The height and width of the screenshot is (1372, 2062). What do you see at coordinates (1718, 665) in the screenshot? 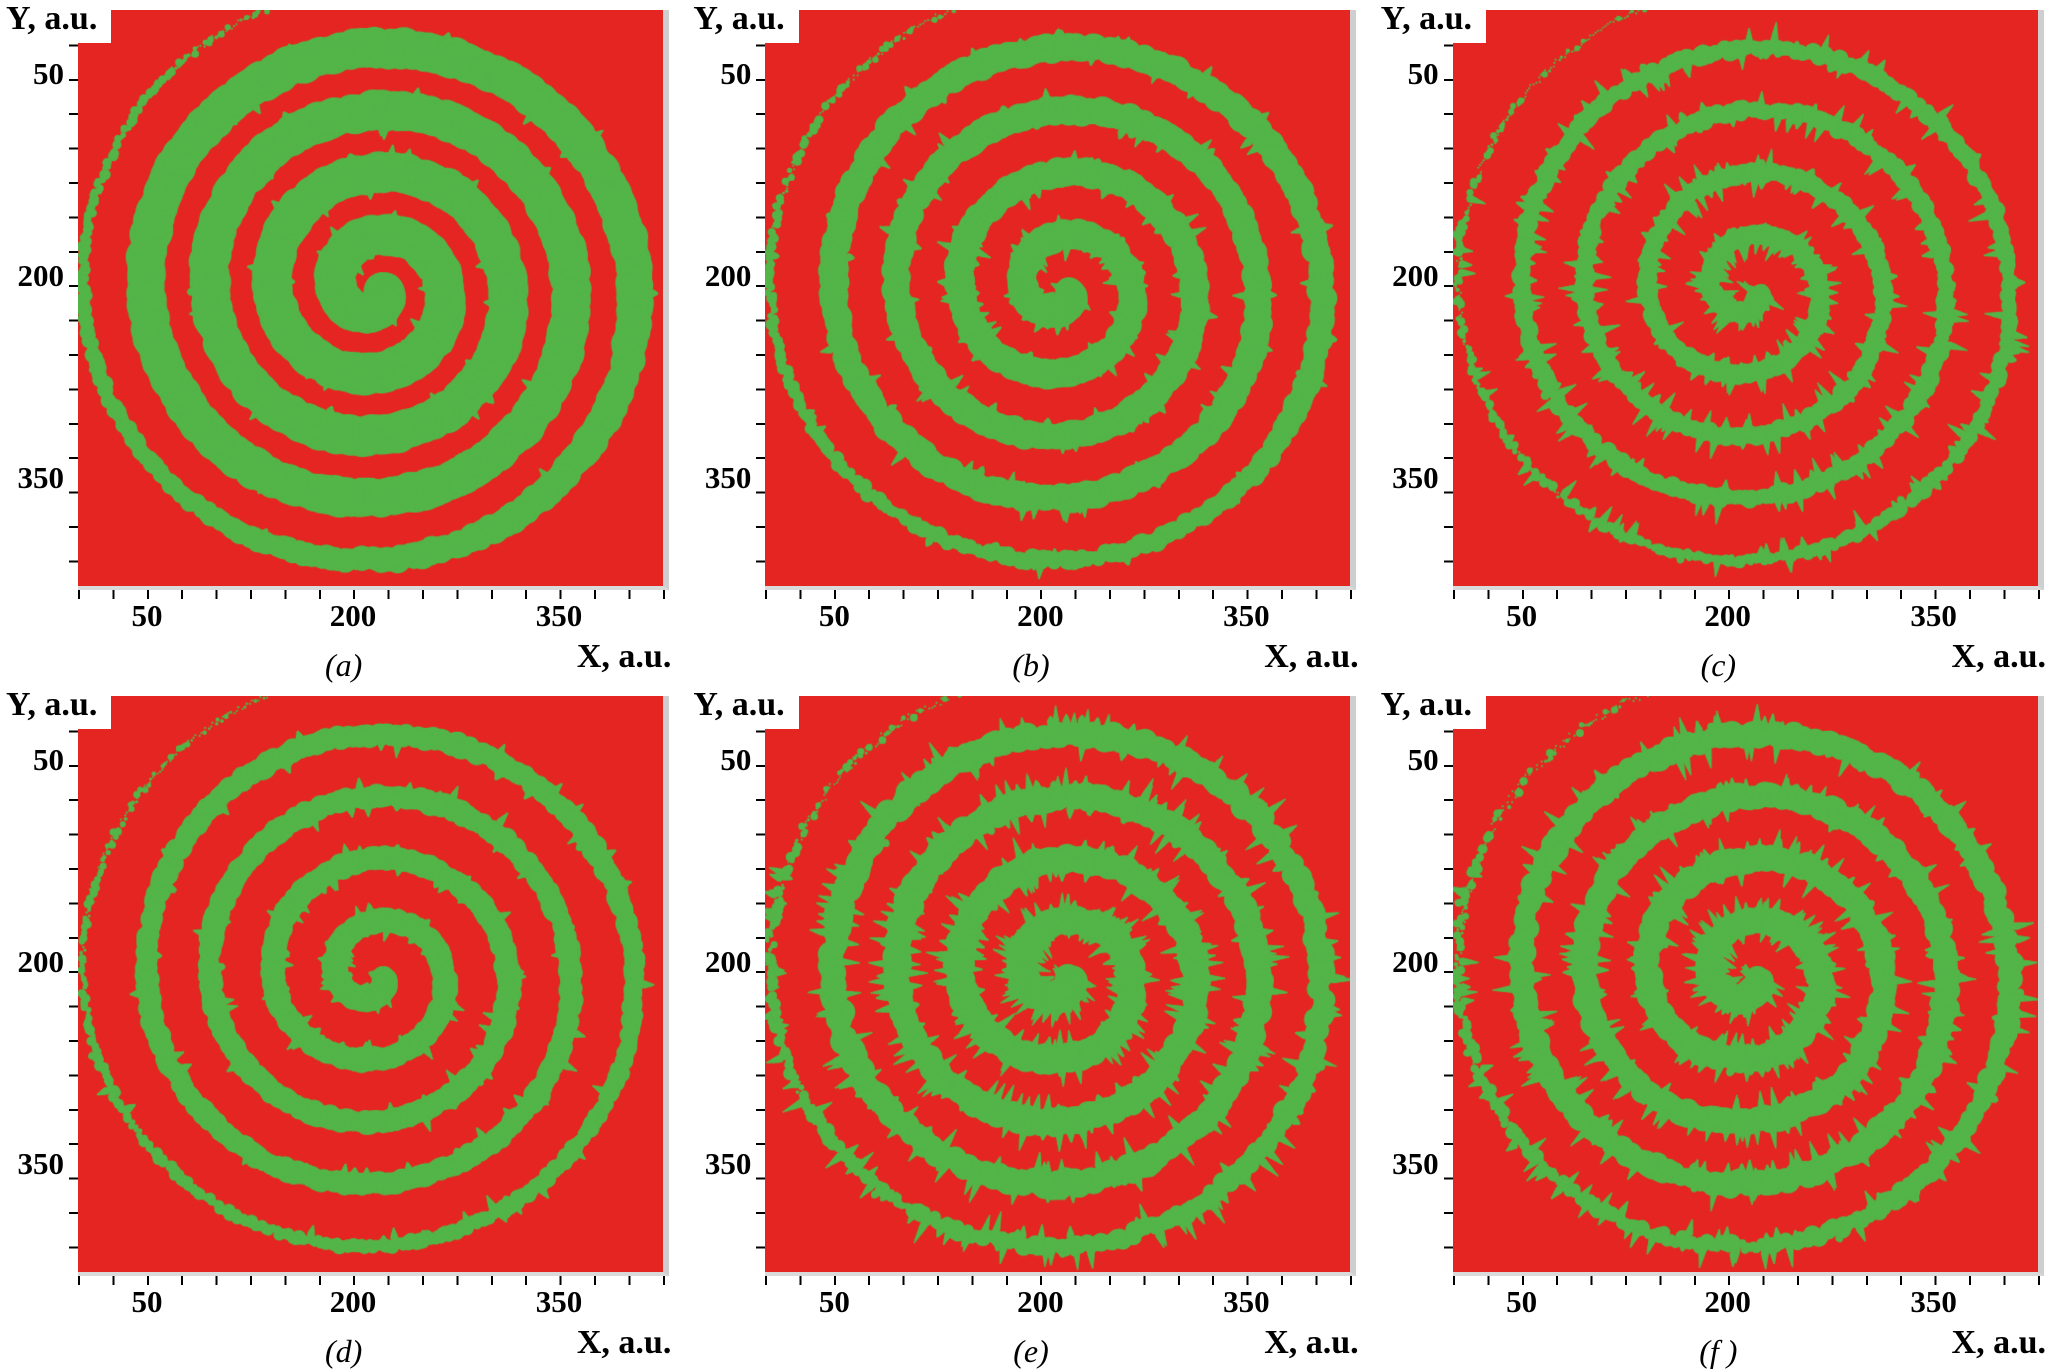
I see `panel-letter: (c)` at bounding box center [1718, 665].